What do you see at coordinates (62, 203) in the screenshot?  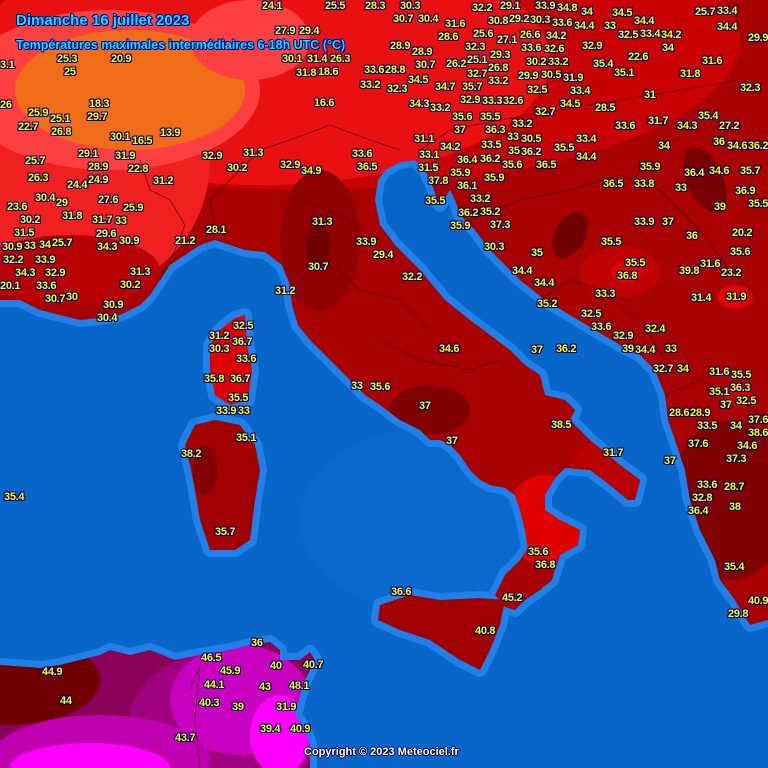 I see `temperature-label: 29` at bounding box center [62, 203].